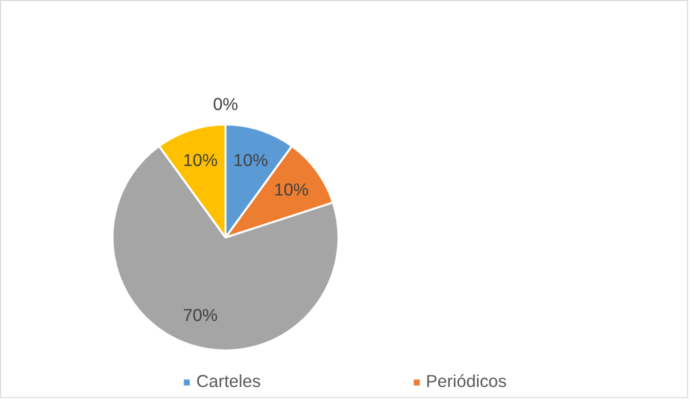  Describe the element at coordinates (466, 381) in the screenshot. I see `legend-label: Periódicos` at that location.